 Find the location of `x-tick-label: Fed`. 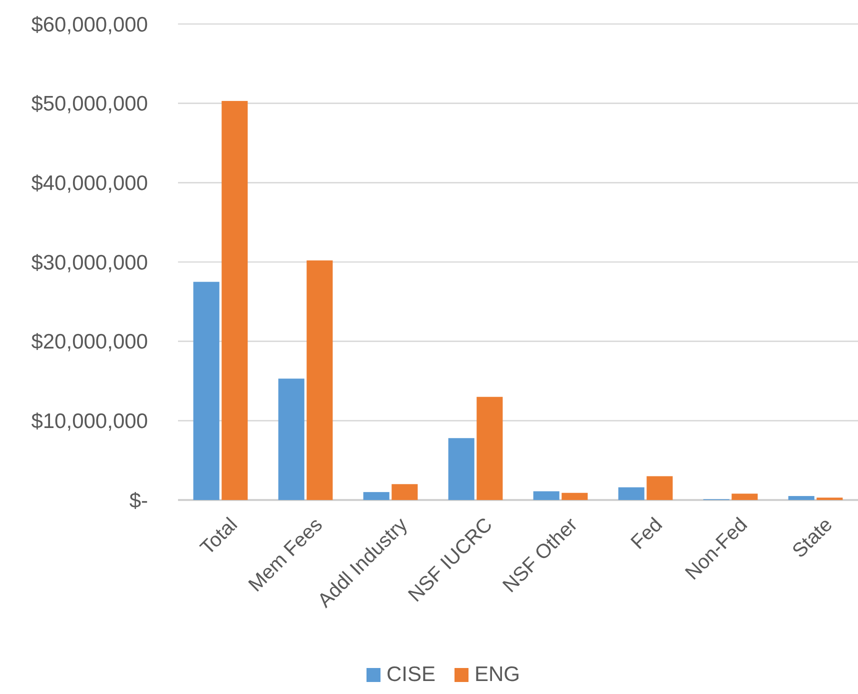

x-tick-label: Fed is located at coordinates (647, 534).